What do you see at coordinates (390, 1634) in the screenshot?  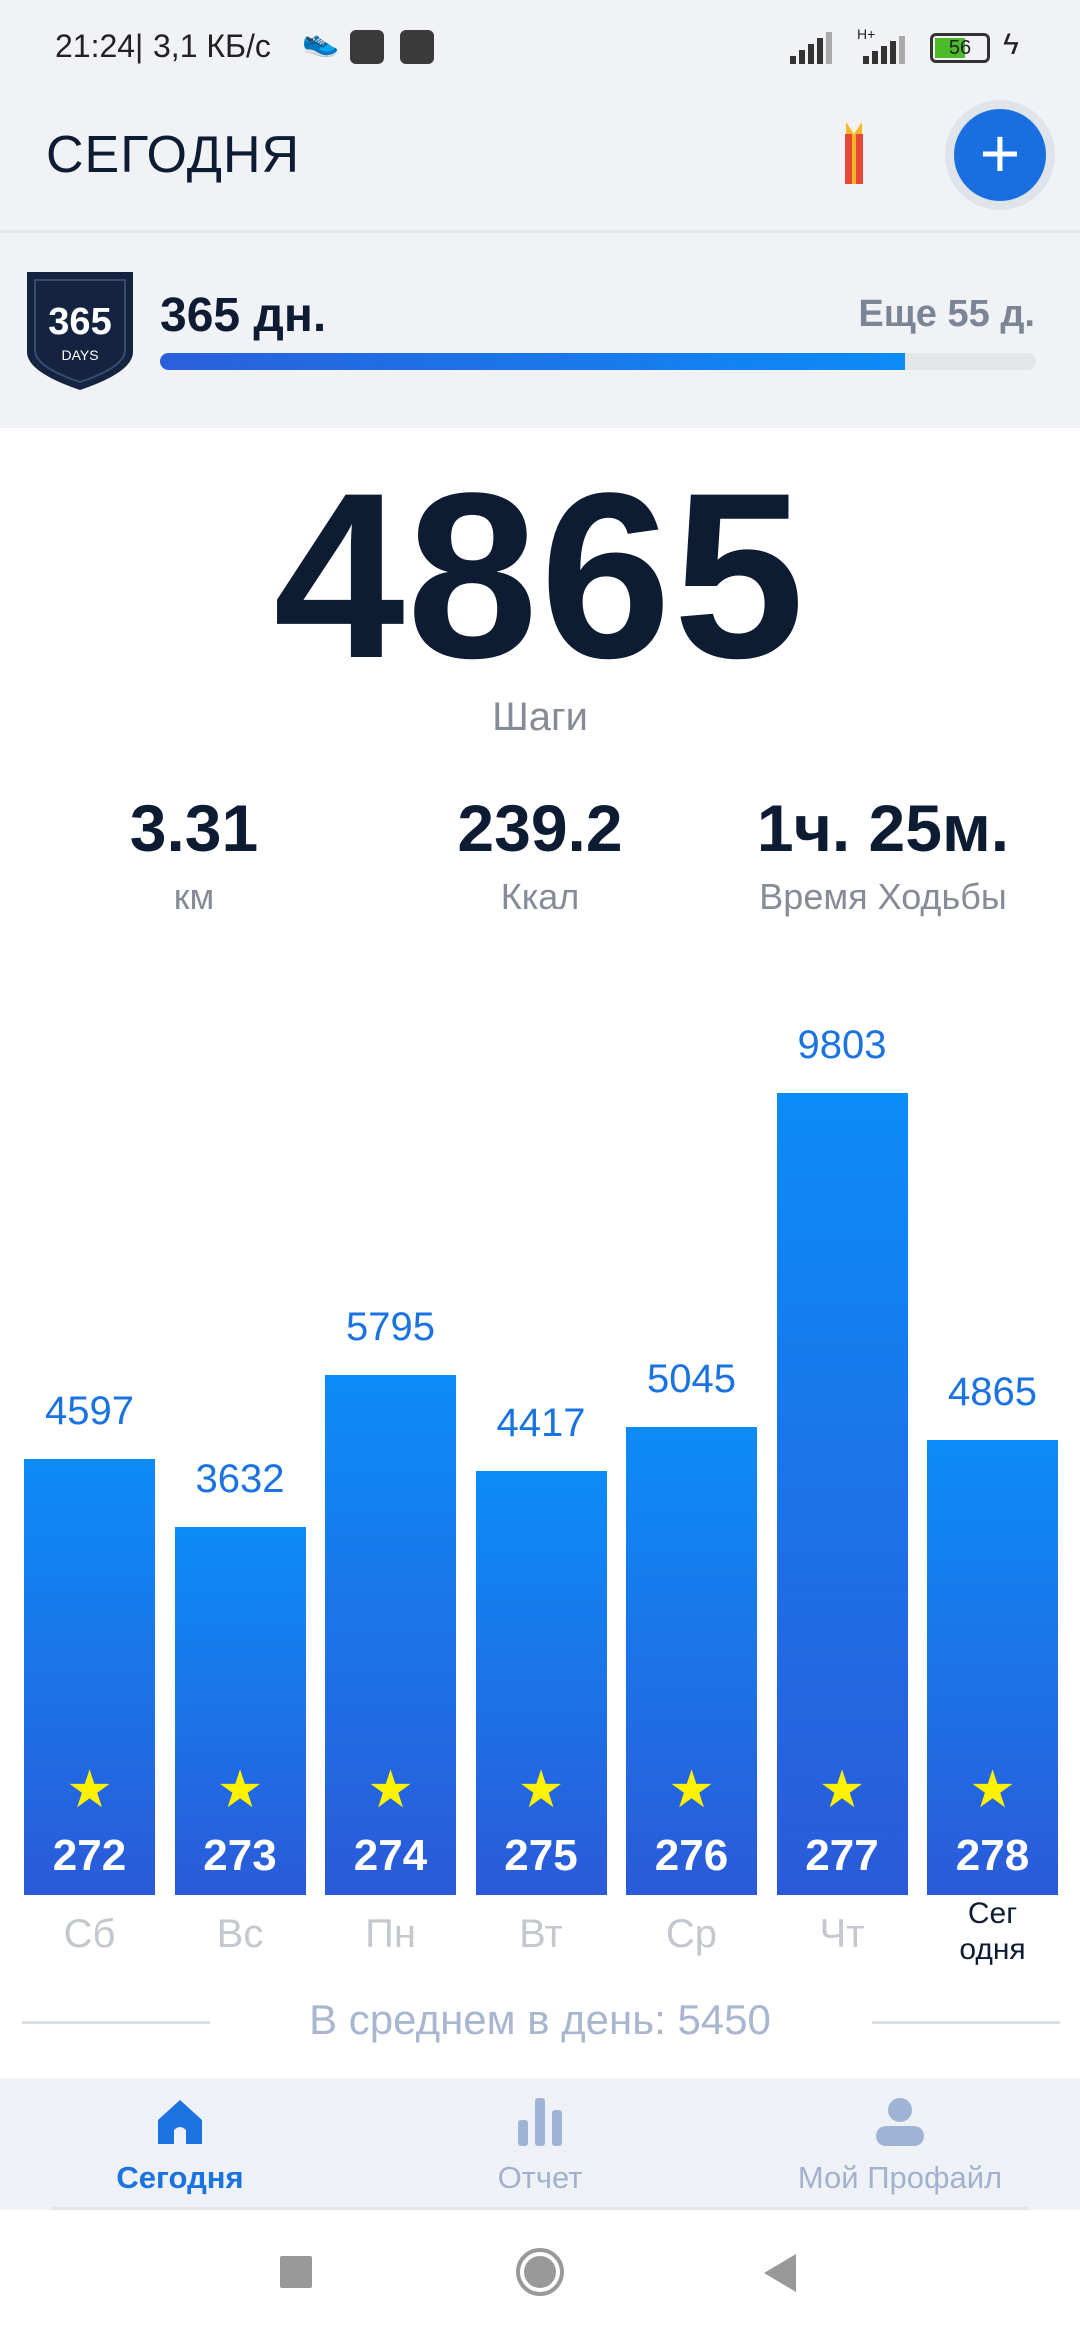 I see `bar: ★ 274` at bounding box center [390, 1634].